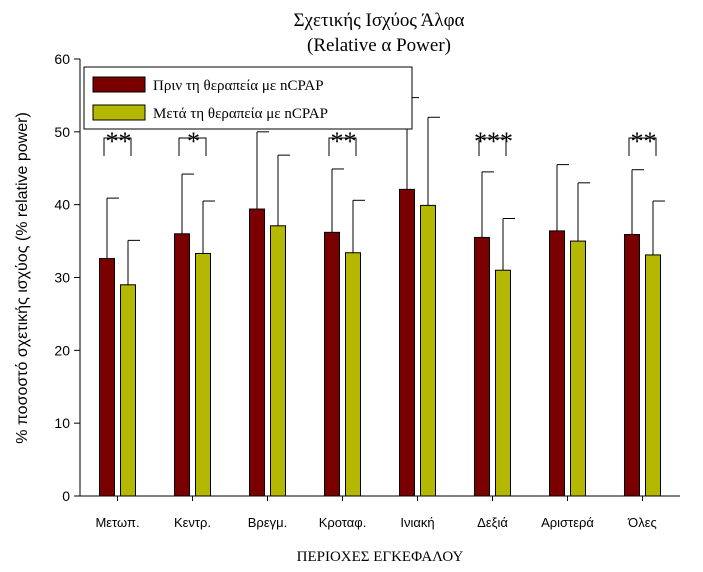 This screenshot has height=572, width=703. What do you see at coordinates (62, 132) in the screenshot?
I see `y-tick-label: 50` at bounding box center [62, 132].